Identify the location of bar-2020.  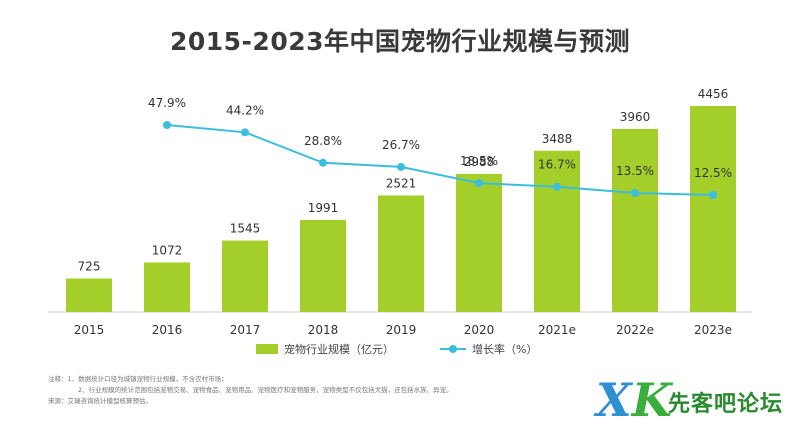
(479, 242).